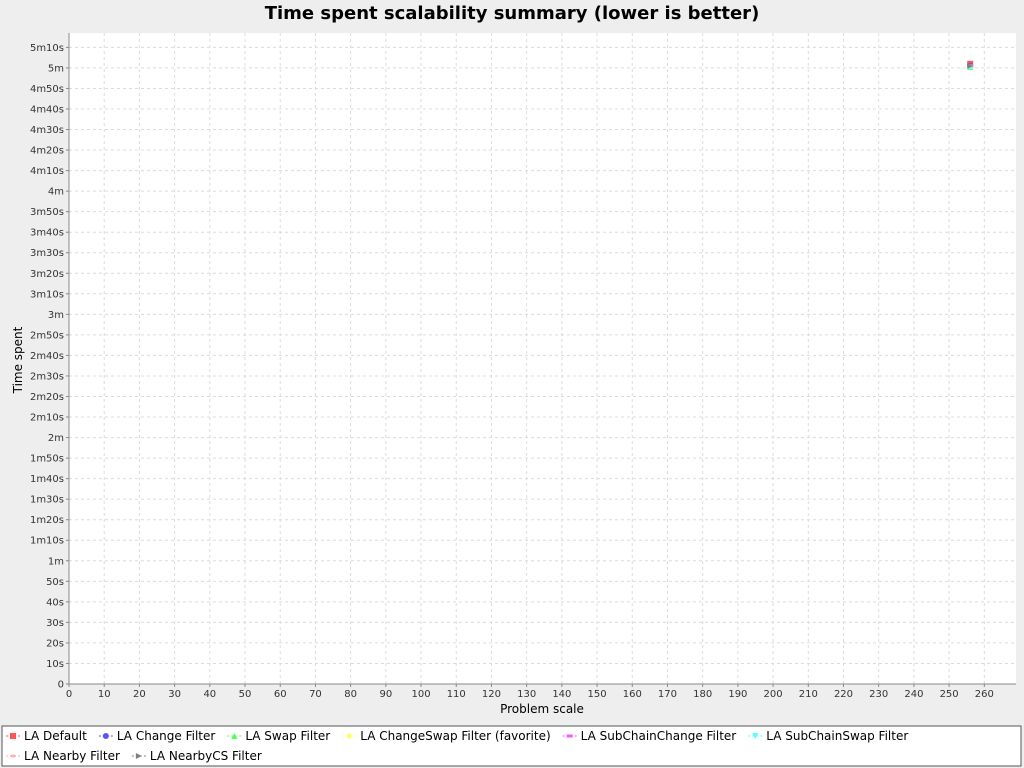 This screenshot has width=1024, height=768. I want to click on y-tick-label: 2m10s, so click(47, 418).